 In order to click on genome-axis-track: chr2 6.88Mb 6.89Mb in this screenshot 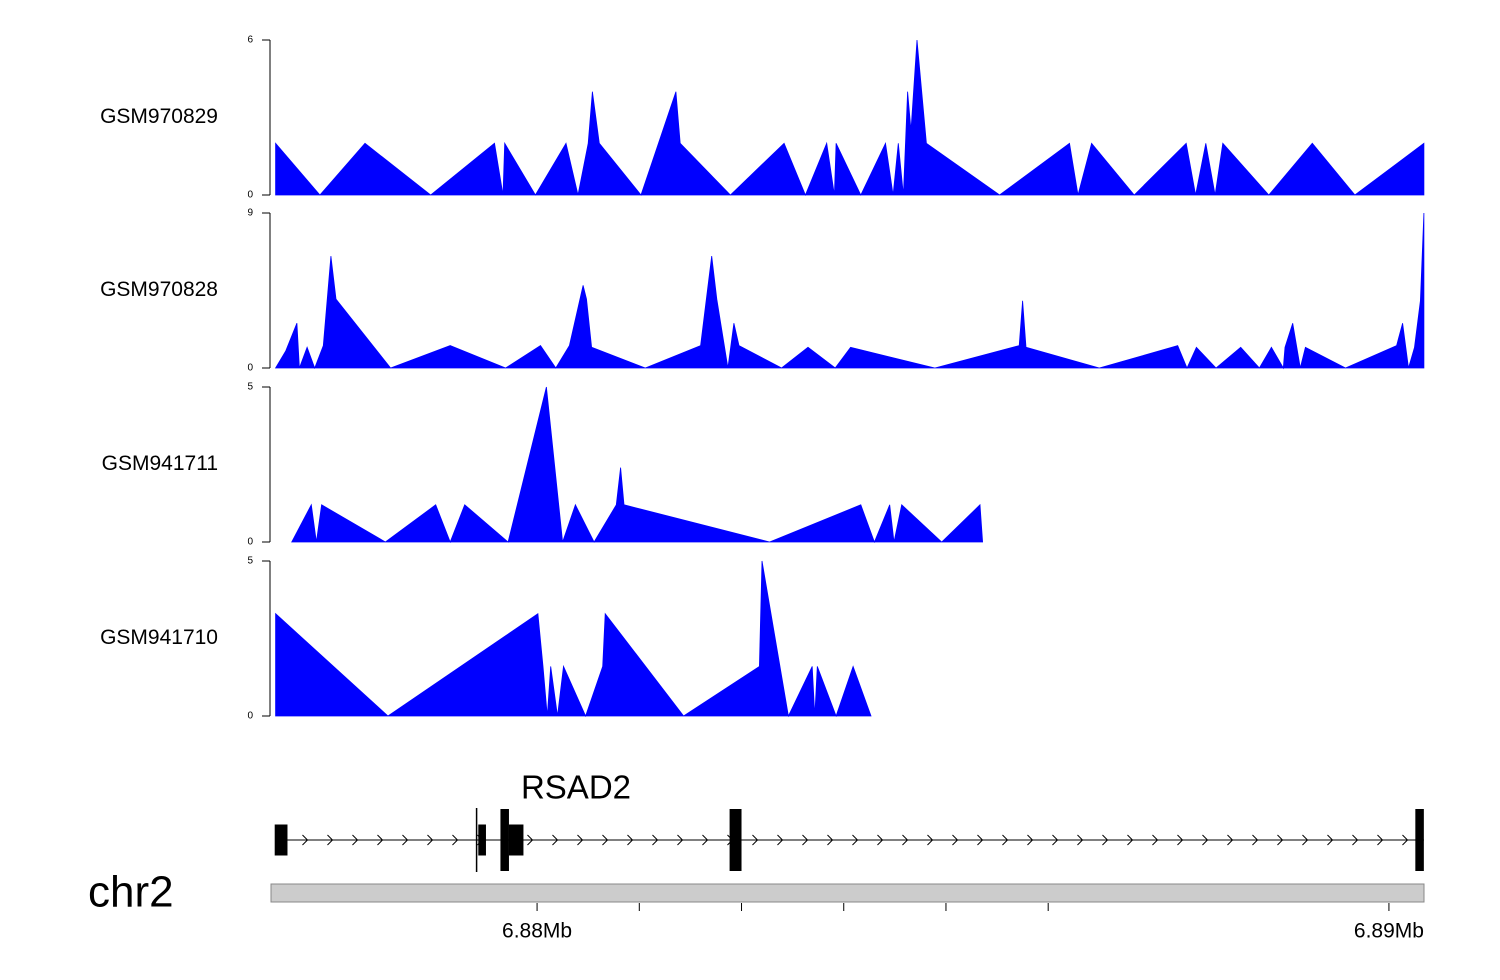, I will do `click(756, 905)`.